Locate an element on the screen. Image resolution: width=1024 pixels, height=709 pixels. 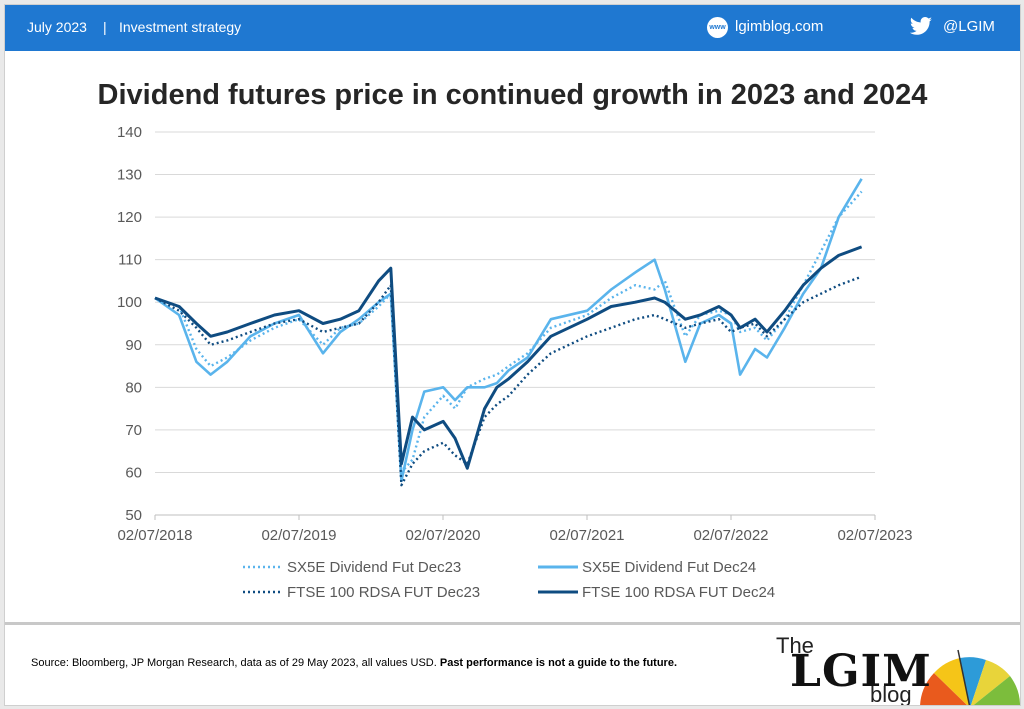
logo-the: The is located at coordinates (795, 645).